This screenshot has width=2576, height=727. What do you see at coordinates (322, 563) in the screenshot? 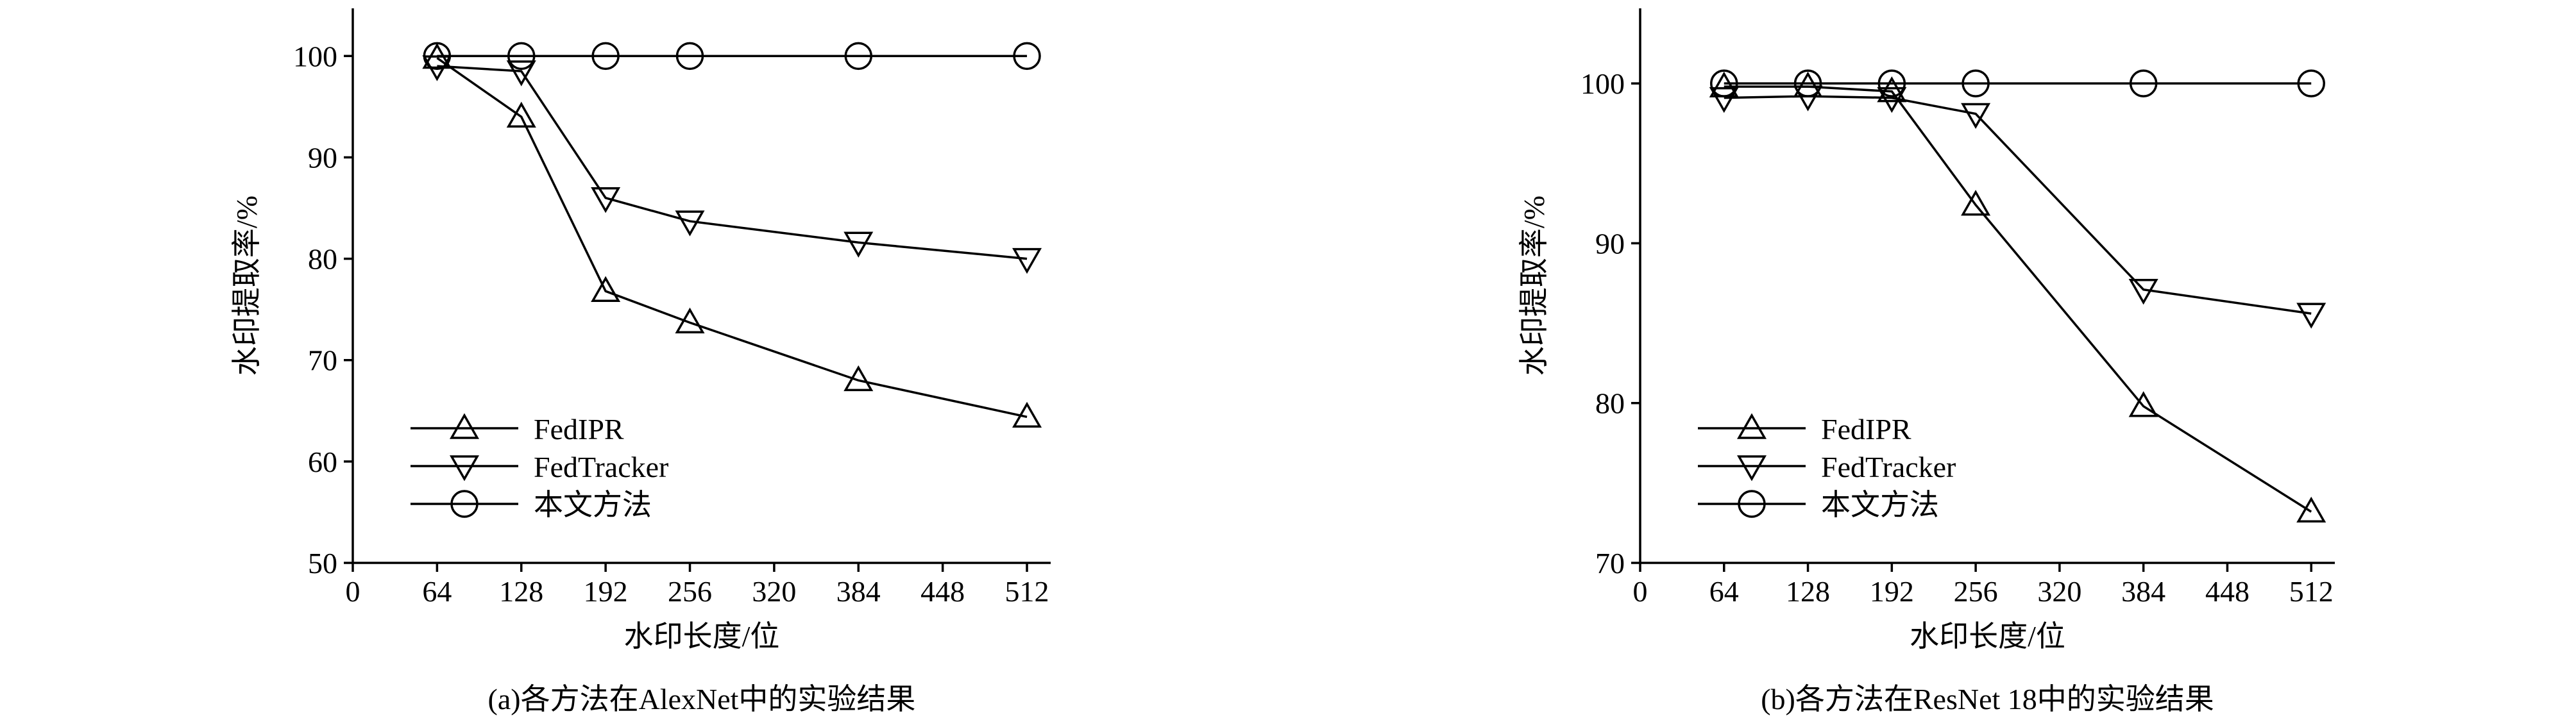
I see `y-tick-label: 50` at bounding box center [322, 563].